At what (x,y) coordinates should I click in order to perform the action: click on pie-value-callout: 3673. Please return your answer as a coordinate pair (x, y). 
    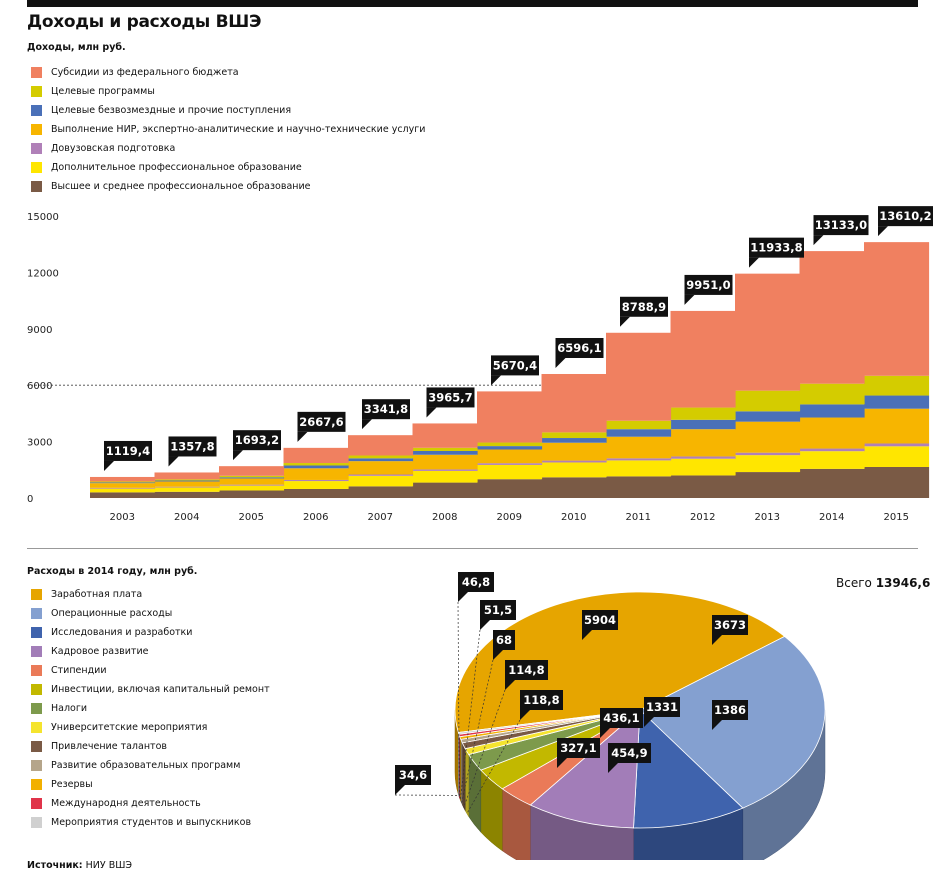
    Looking at the image, I should click on (730, 630).